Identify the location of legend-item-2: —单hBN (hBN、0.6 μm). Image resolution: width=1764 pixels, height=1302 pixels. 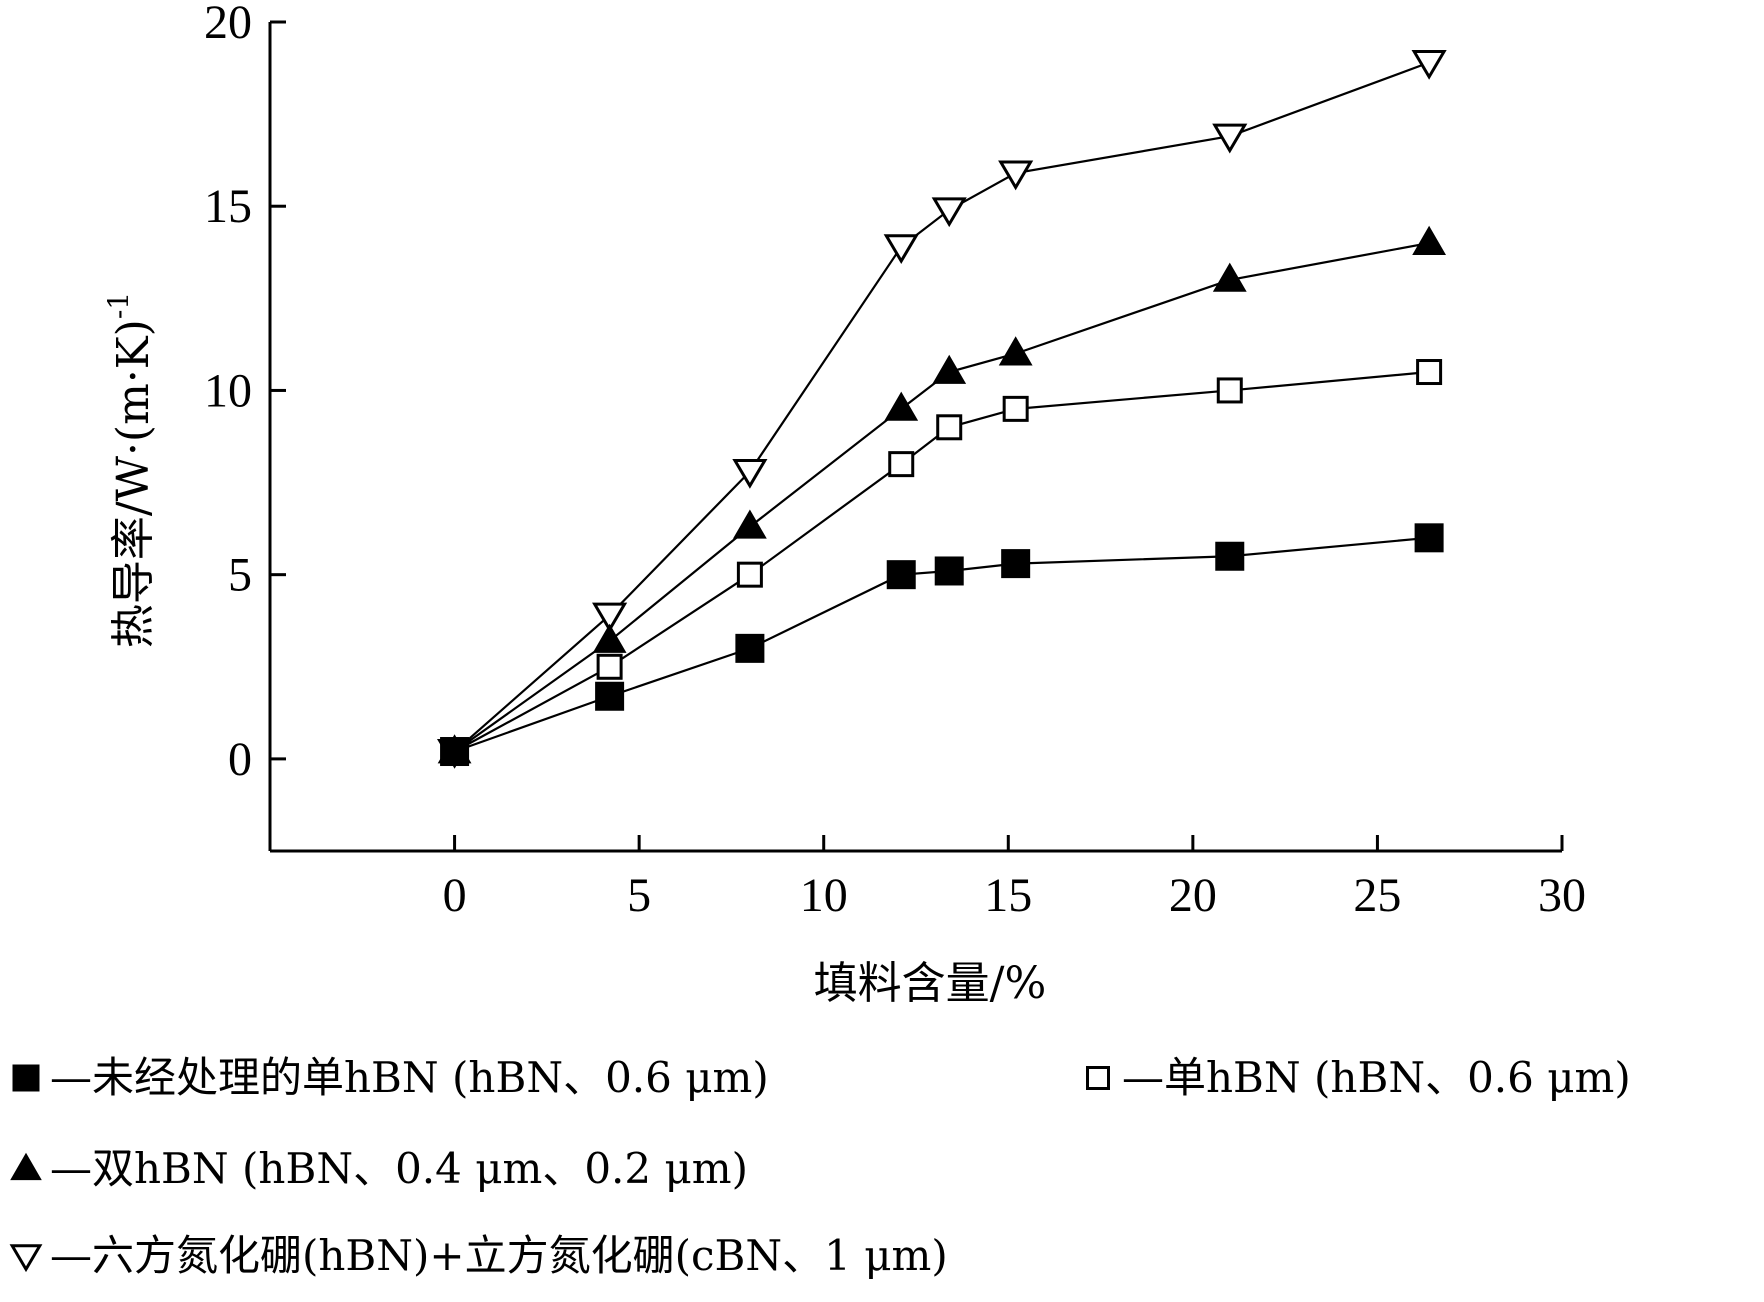
(1358, 1077).